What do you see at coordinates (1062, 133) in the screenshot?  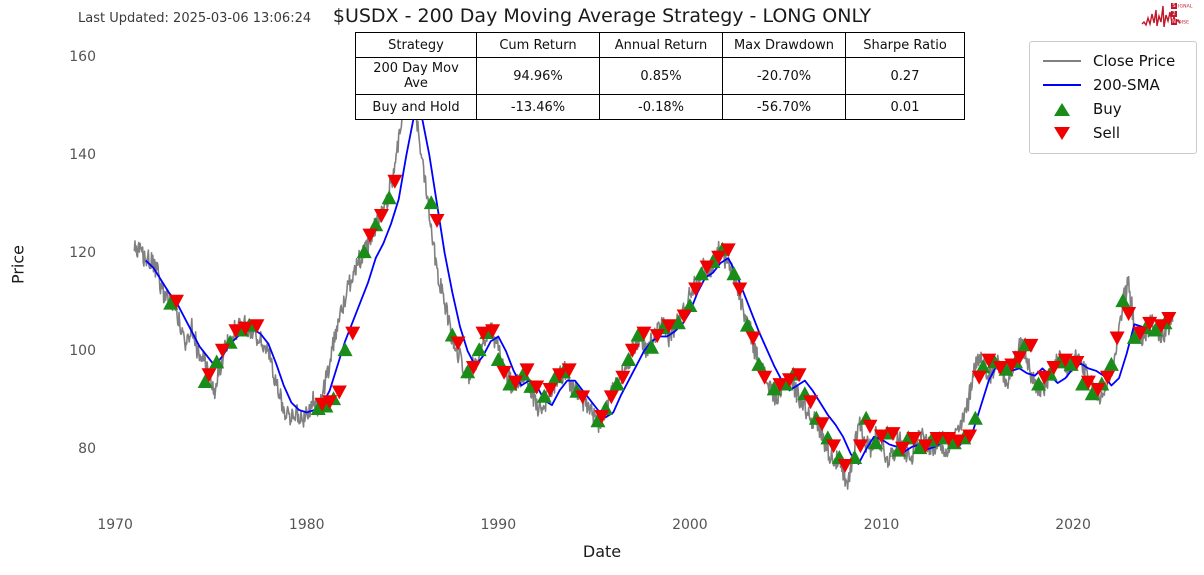 I see `triangle-down-icon` at bounding box center [1062, 133].